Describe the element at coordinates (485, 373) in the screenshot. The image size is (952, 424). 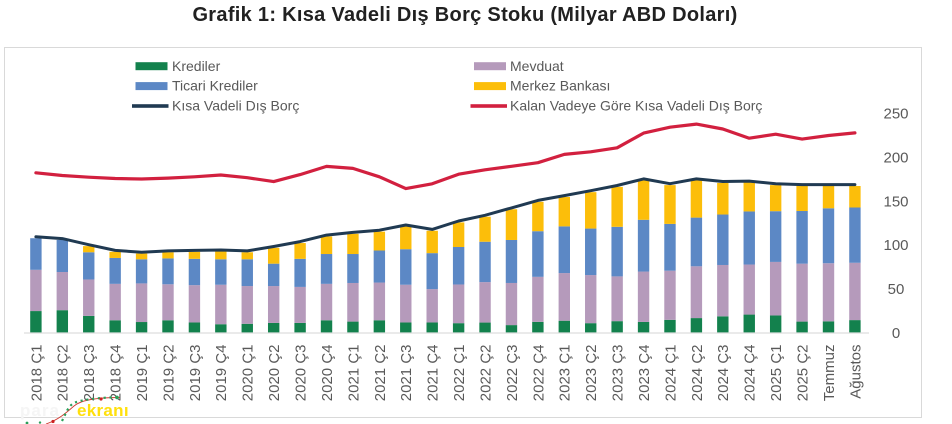
I see `svg-text: 2022 Ç2` at that location.